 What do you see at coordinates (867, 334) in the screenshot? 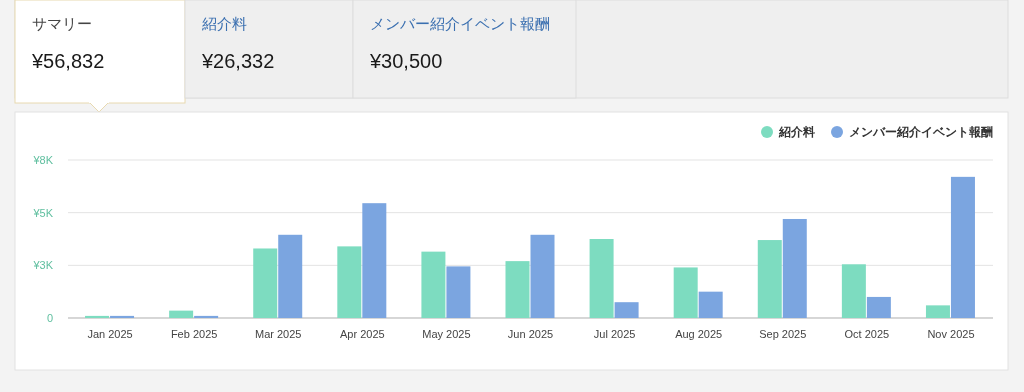
I see `x-tick-label: Oct 2025` at bounding box center [867, 334].